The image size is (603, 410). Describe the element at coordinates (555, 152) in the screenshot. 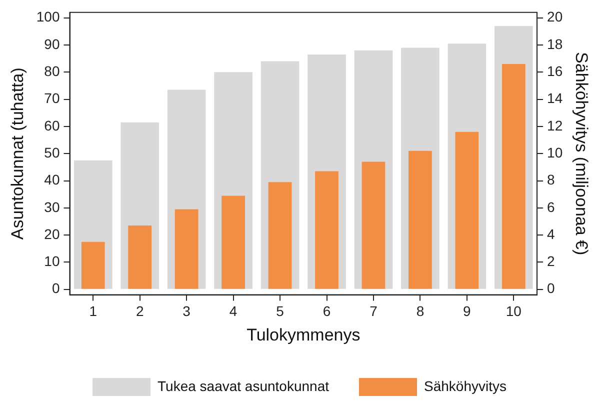

I see `y2-tick-label: 10` at that location.